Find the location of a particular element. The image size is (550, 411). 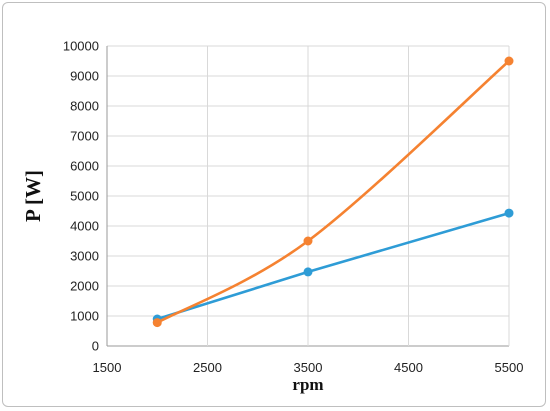

x-axis-title: rpm is located at coordinates (307, 384).